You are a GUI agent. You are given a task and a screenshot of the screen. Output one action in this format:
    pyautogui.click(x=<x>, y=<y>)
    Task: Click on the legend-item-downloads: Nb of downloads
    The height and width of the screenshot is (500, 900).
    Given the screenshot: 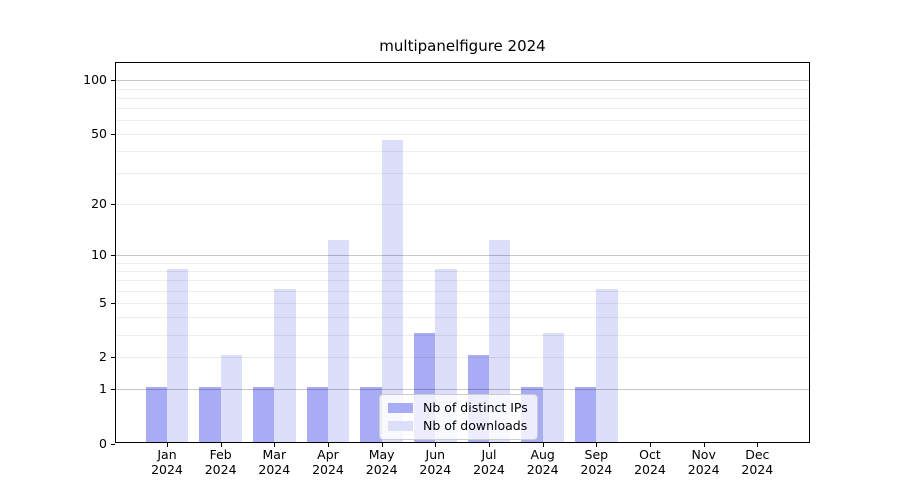 What is the action you would take?
    pyautogui.click(x=458, y=425)
    